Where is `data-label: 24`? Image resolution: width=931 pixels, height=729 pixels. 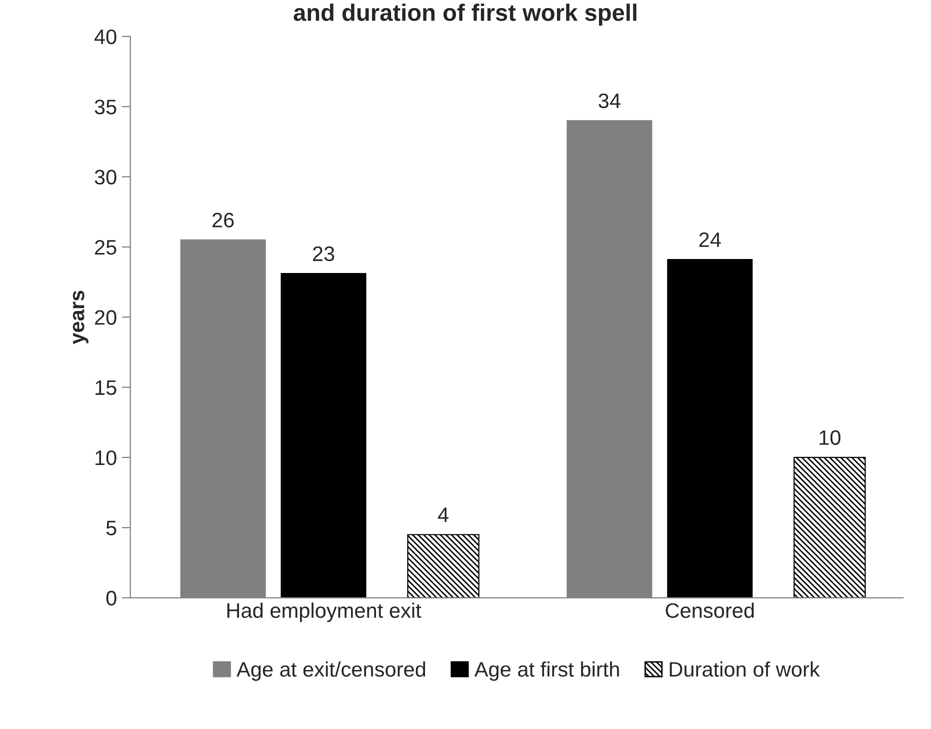 data-label: 24 is located at coordinates (710, 239).